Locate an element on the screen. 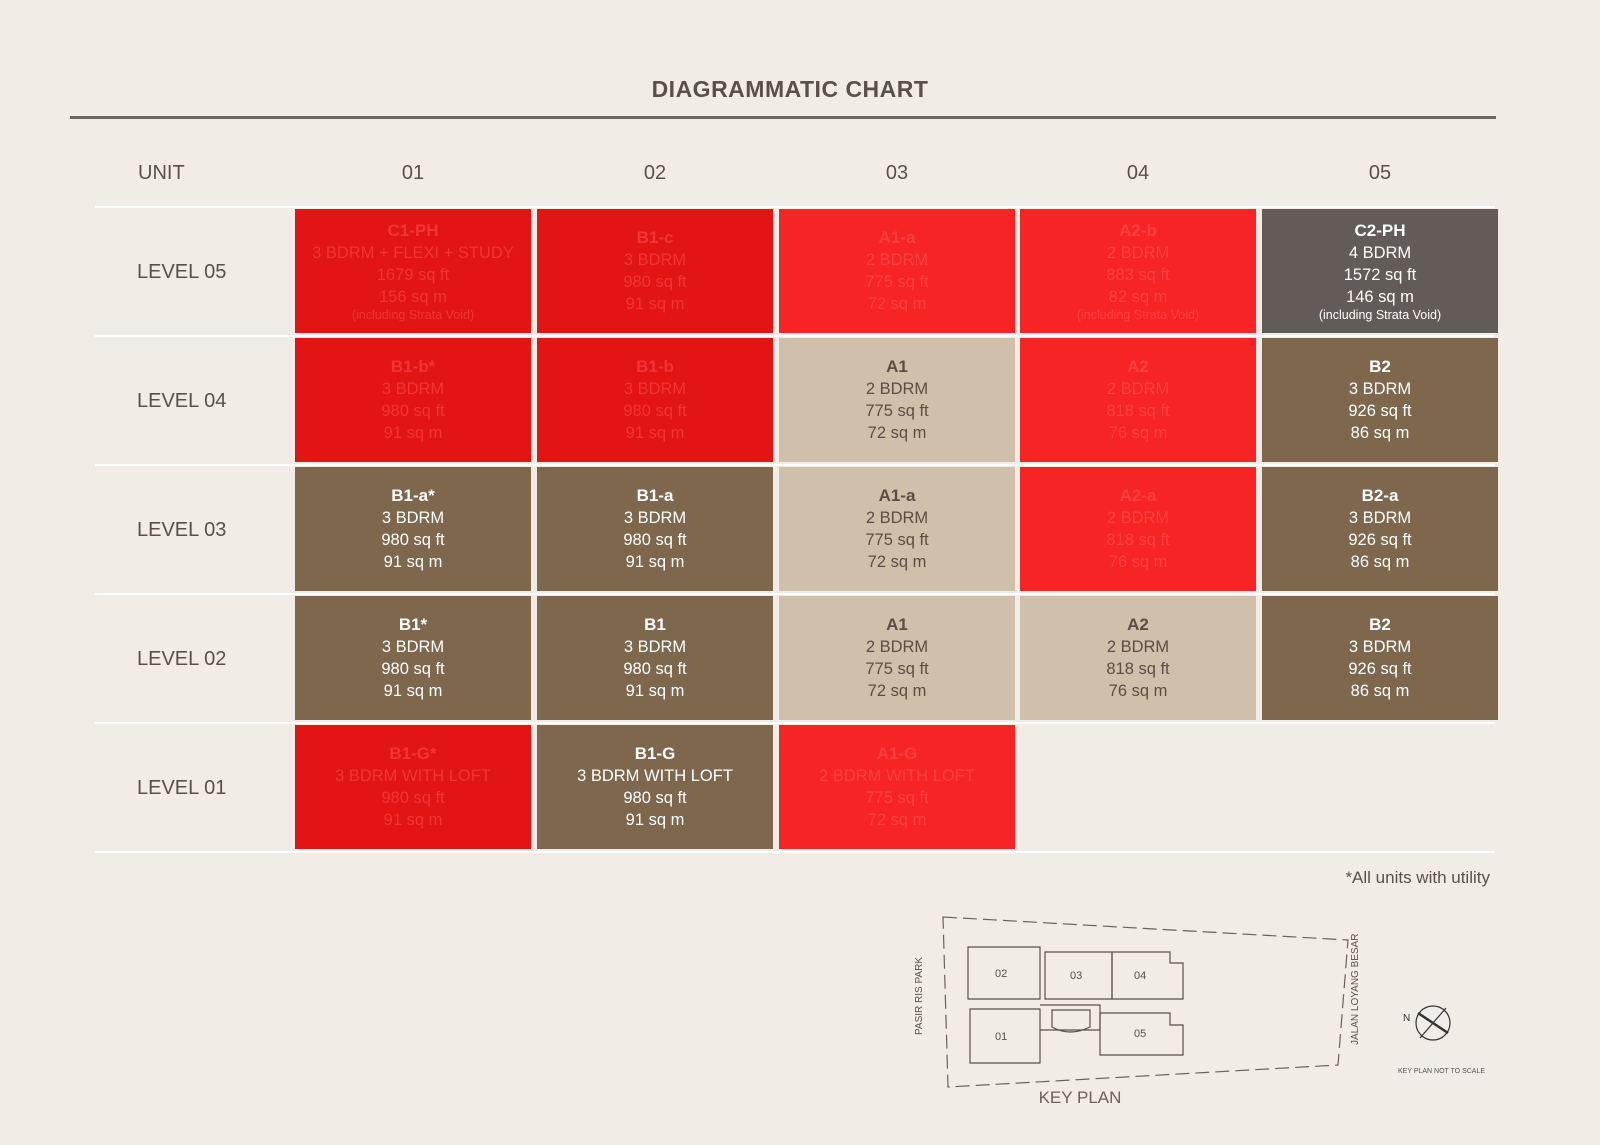  row-label: LEVEL 03 is located at coordinates (182, 530).